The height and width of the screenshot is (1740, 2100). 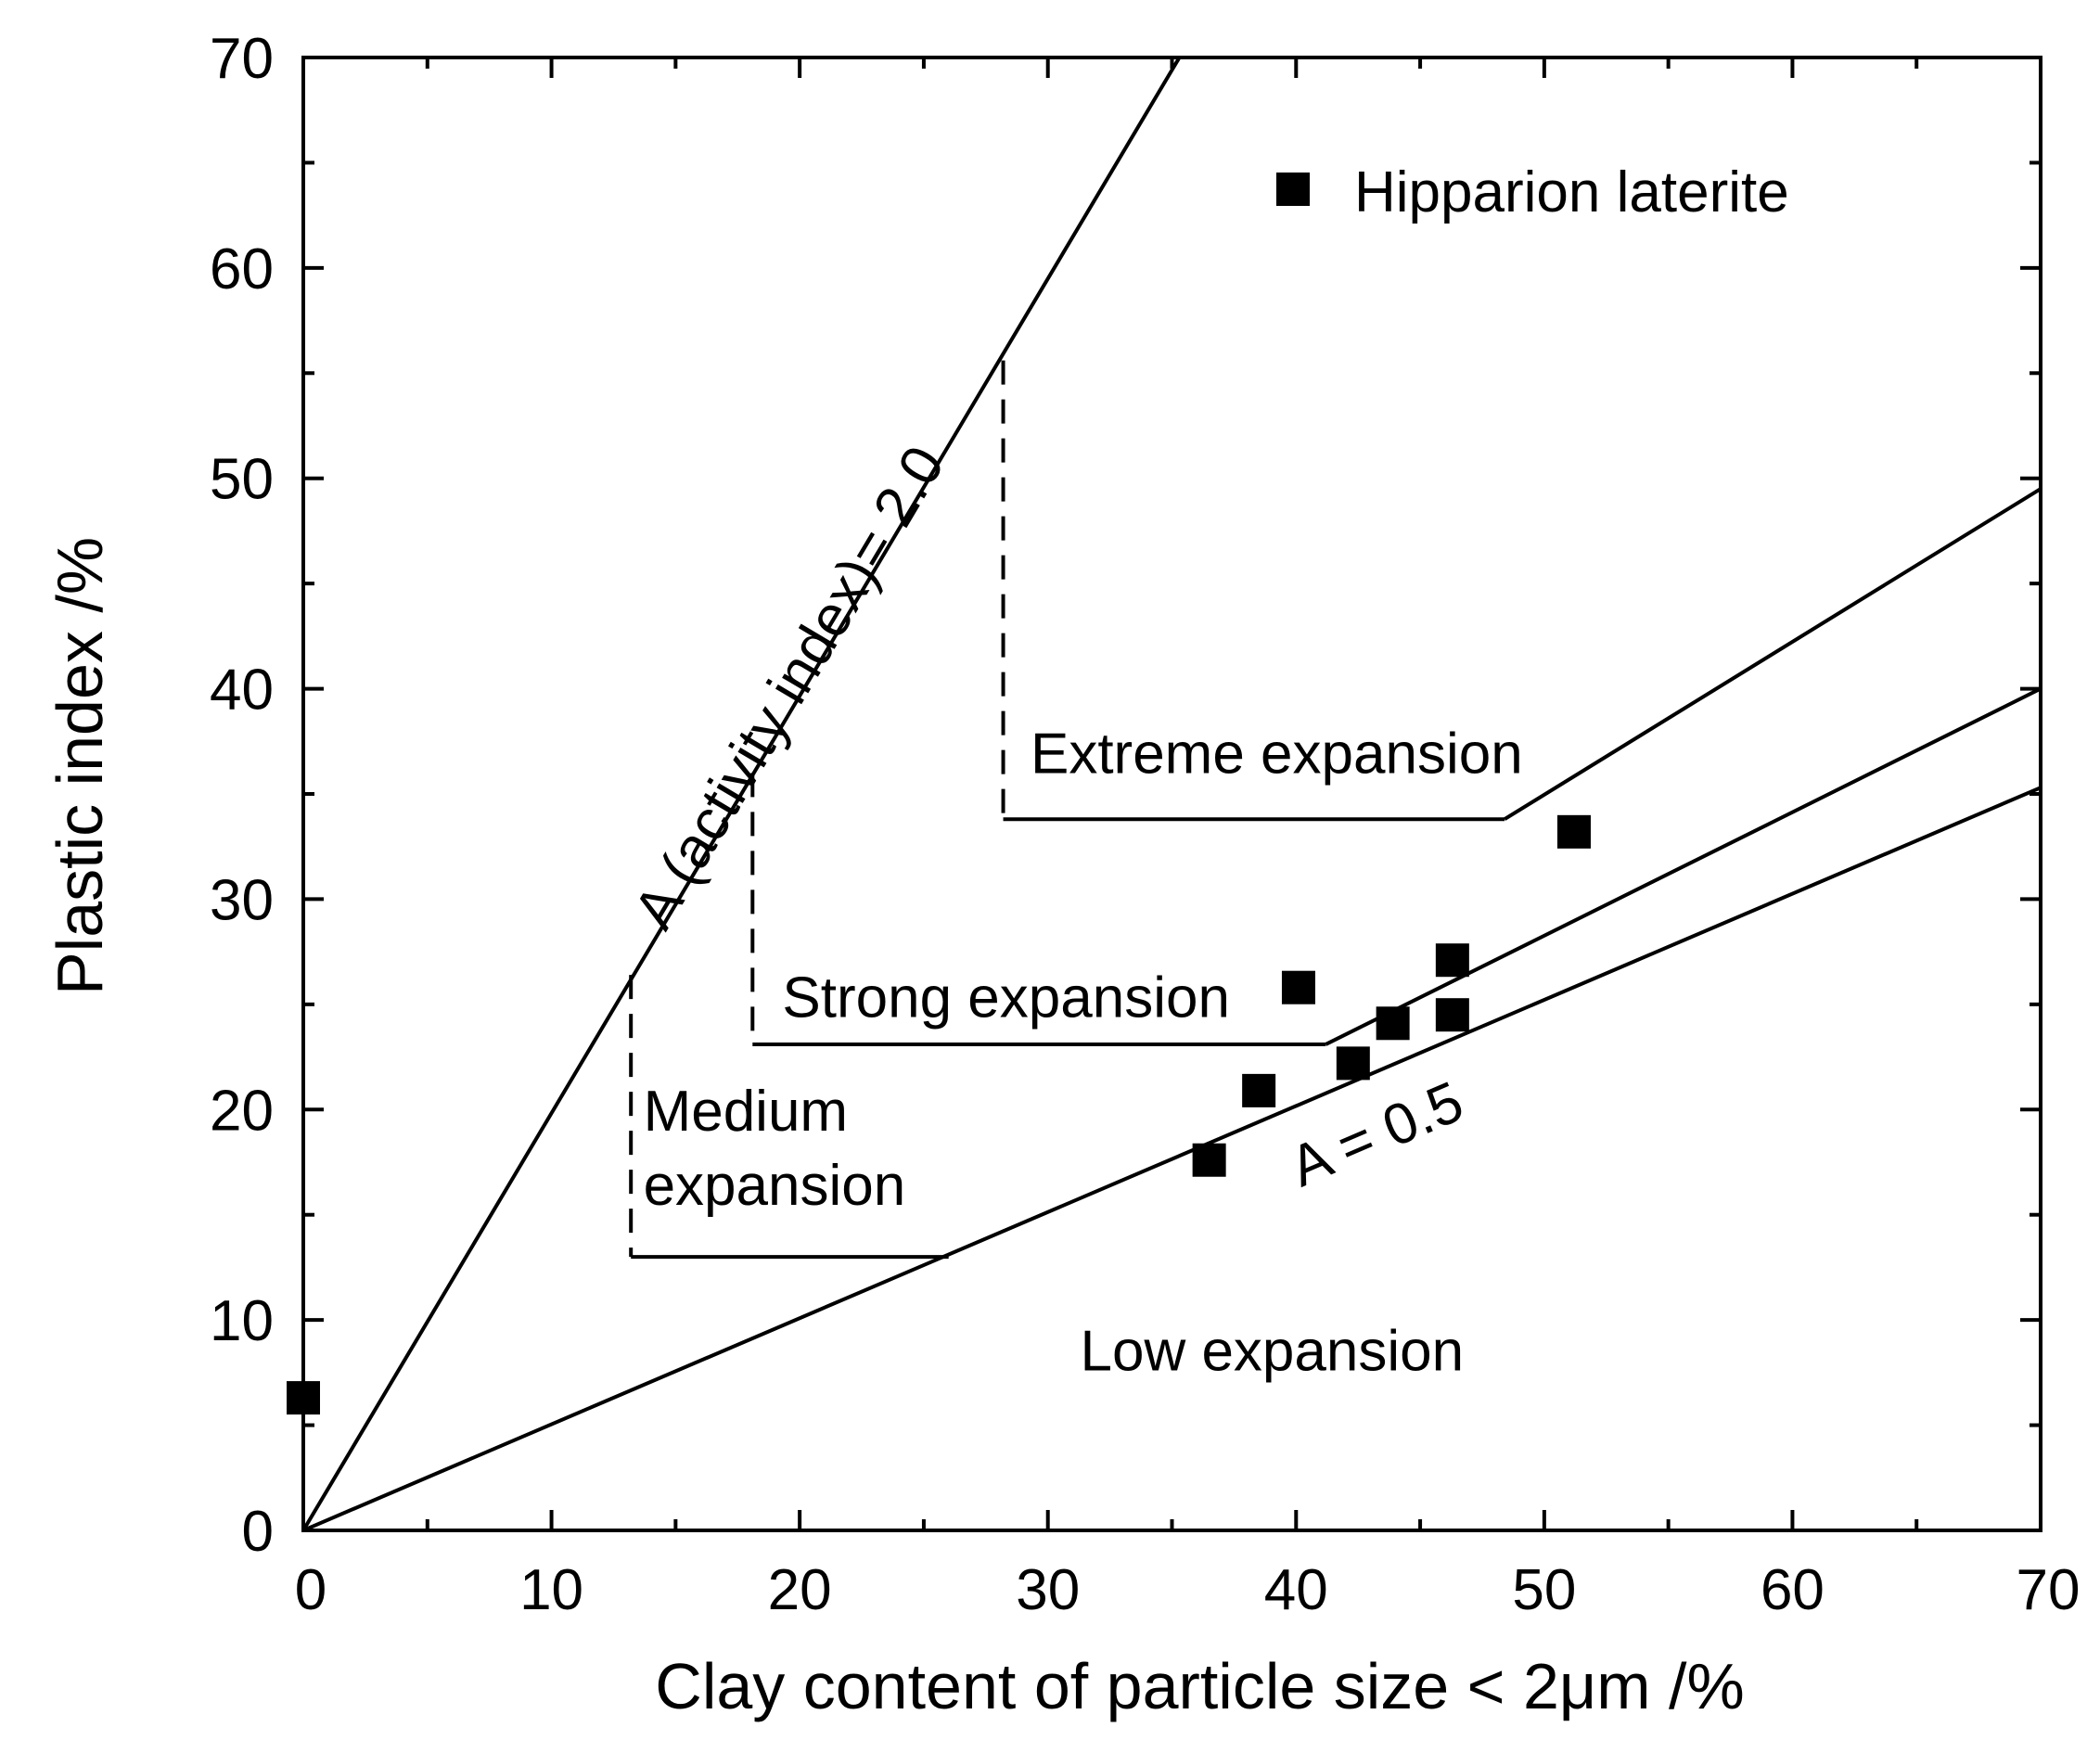 I want to click on y-tick-label: 30, so click(x=242, y=900).